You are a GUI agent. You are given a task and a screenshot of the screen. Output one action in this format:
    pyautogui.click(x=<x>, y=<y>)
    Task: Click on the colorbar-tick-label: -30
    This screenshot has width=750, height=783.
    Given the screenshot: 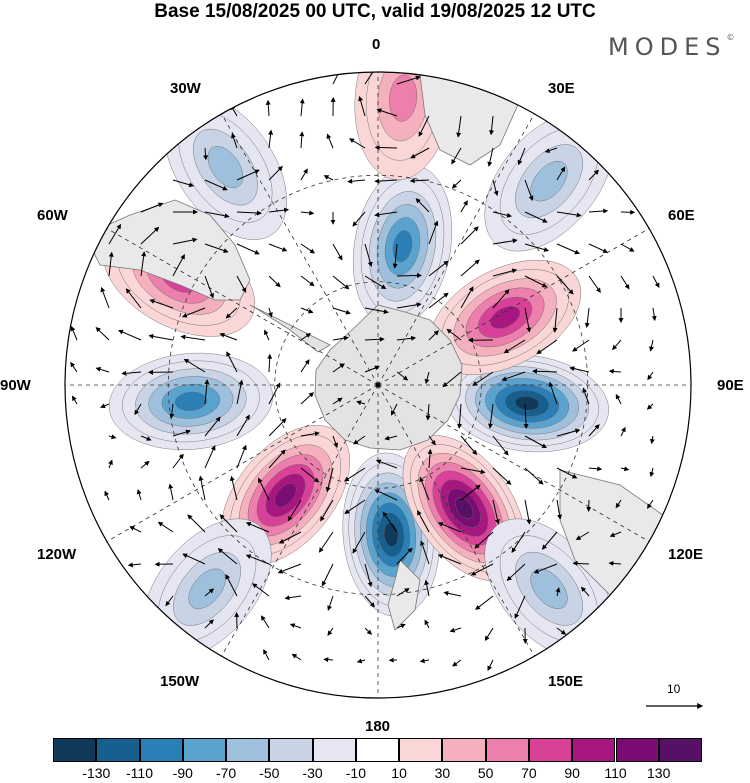 What is the action you would take?
    pyautogui.click(x=312, y=773)
    